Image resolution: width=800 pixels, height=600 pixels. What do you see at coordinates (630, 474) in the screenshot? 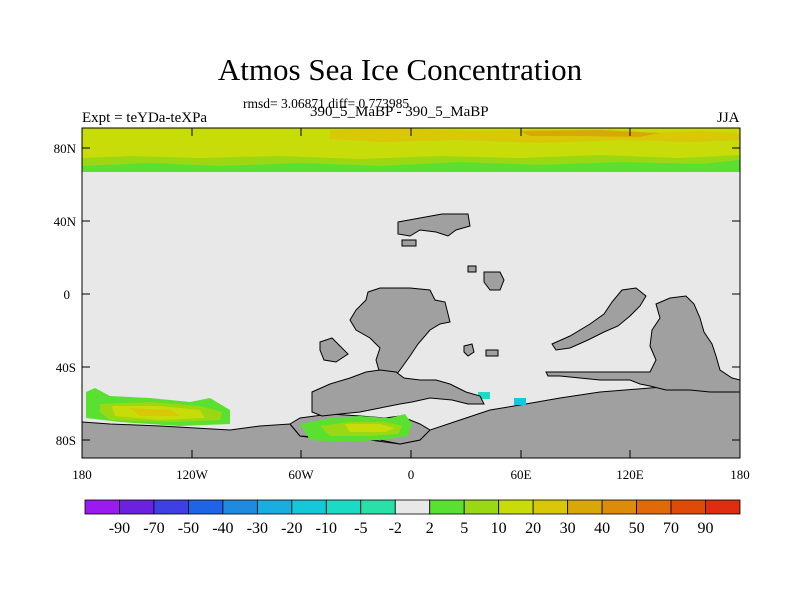
I see `lon-tick-label: 120E` at bounding box center [630, 474].